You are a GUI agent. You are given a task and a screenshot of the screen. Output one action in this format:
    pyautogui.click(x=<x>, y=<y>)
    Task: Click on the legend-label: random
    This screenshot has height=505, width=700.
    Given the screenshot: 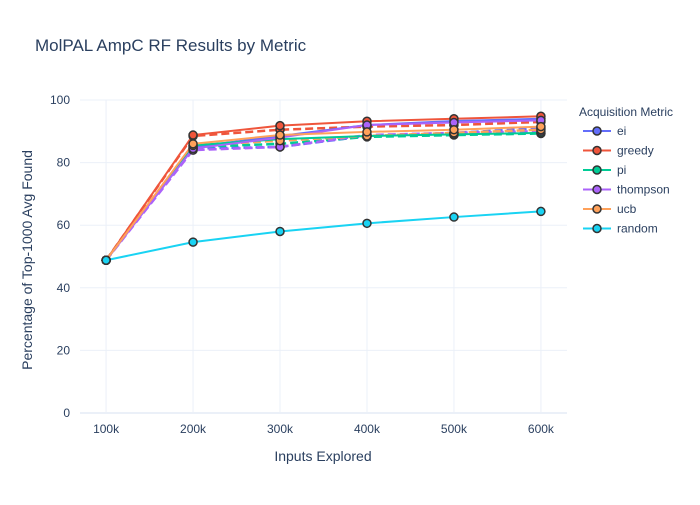 What is the action you would take?
    pyautogui.click(x=637, y=229)
    